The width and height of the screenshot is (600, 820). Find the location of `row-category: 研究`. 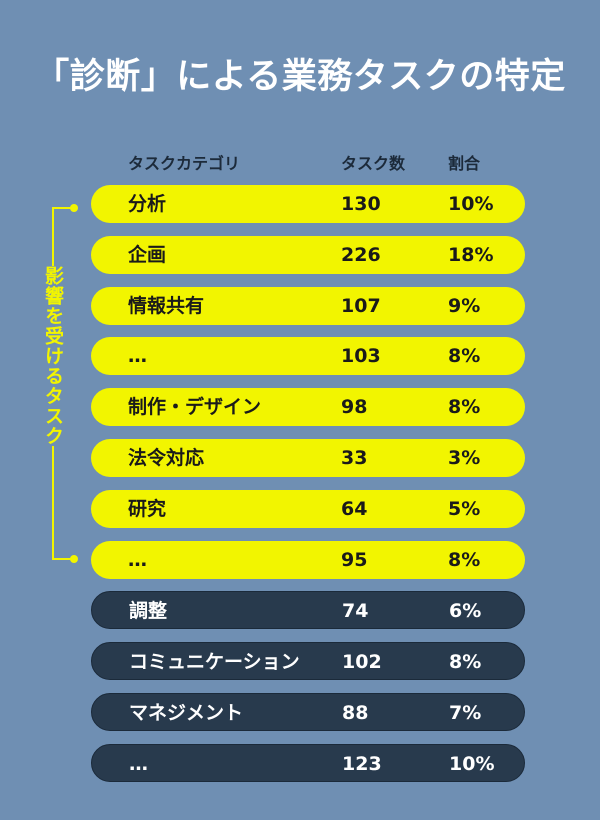

row-category: 研究 is located at coordinates (147, 509).